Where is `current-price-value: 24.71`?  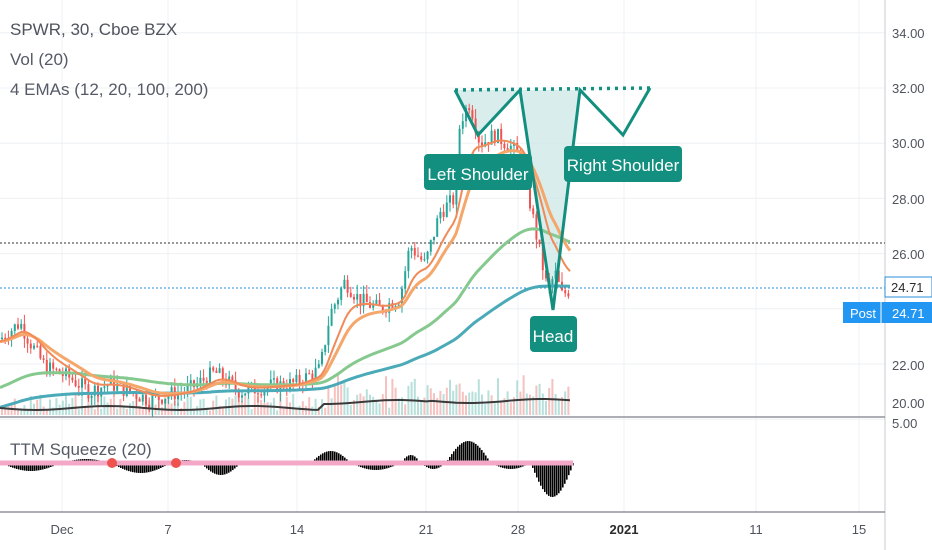
current-price-value: 24.71 is located at coordinates (907, 287).